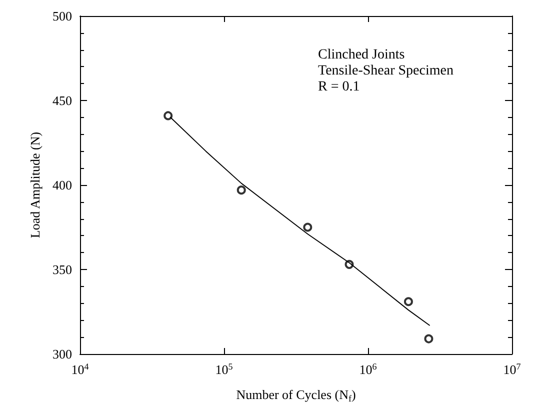  What do you see at coordinates (62, 354) in the screenshot?
I see `y-tick-label: 300` at bounding box center [62, 354].